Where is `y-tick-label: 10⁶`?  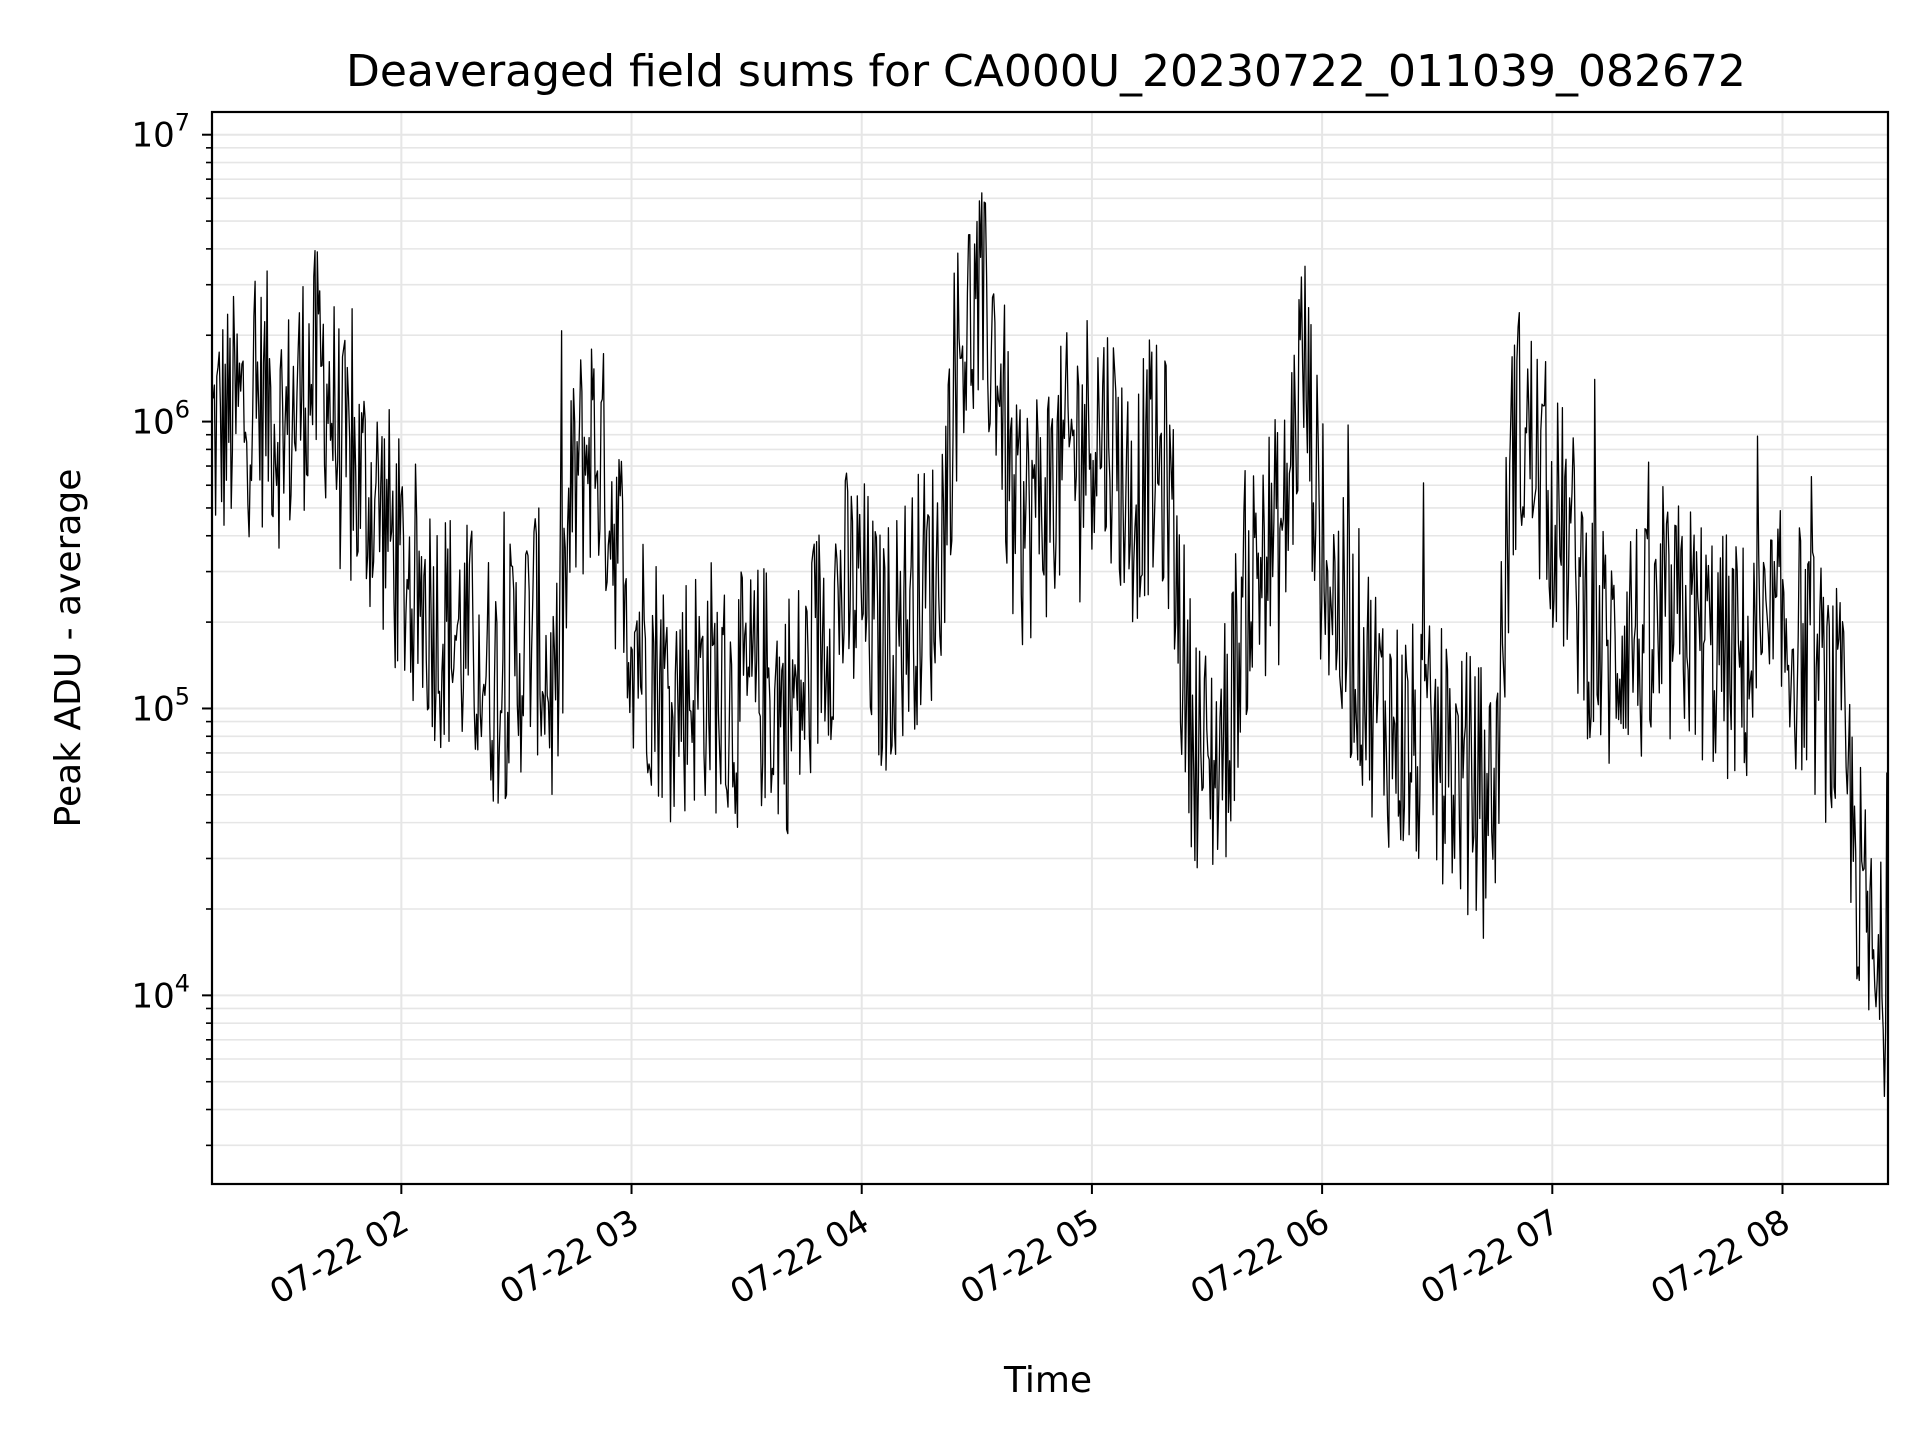 y-tick-label: 10⁶ is located at coordinates (160, 419).